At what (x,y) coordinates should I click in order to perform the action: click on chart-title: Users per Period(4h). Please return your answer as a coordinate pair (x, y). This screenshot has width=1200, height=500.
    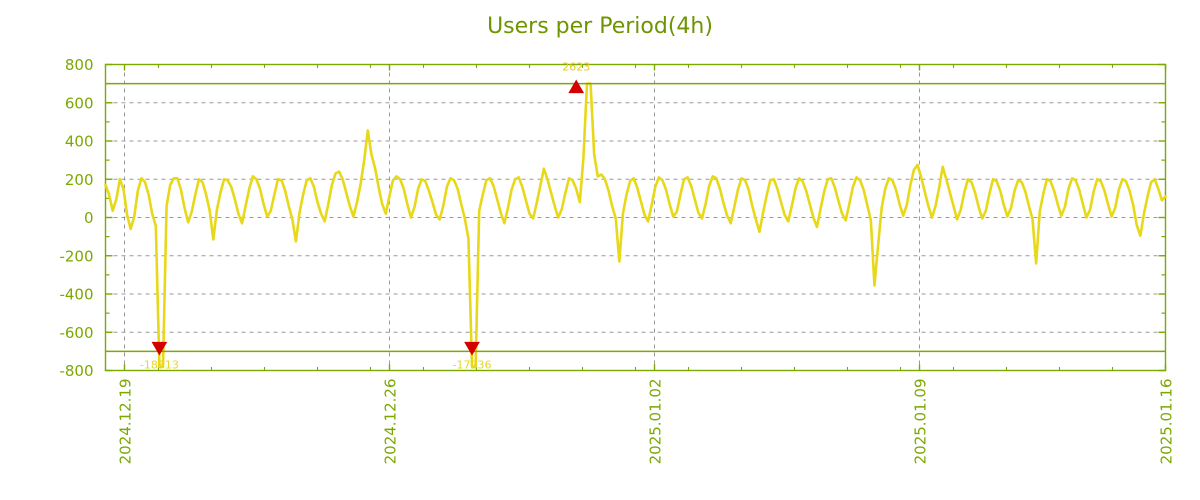
    Looking at the image, I should click on (600, 26).